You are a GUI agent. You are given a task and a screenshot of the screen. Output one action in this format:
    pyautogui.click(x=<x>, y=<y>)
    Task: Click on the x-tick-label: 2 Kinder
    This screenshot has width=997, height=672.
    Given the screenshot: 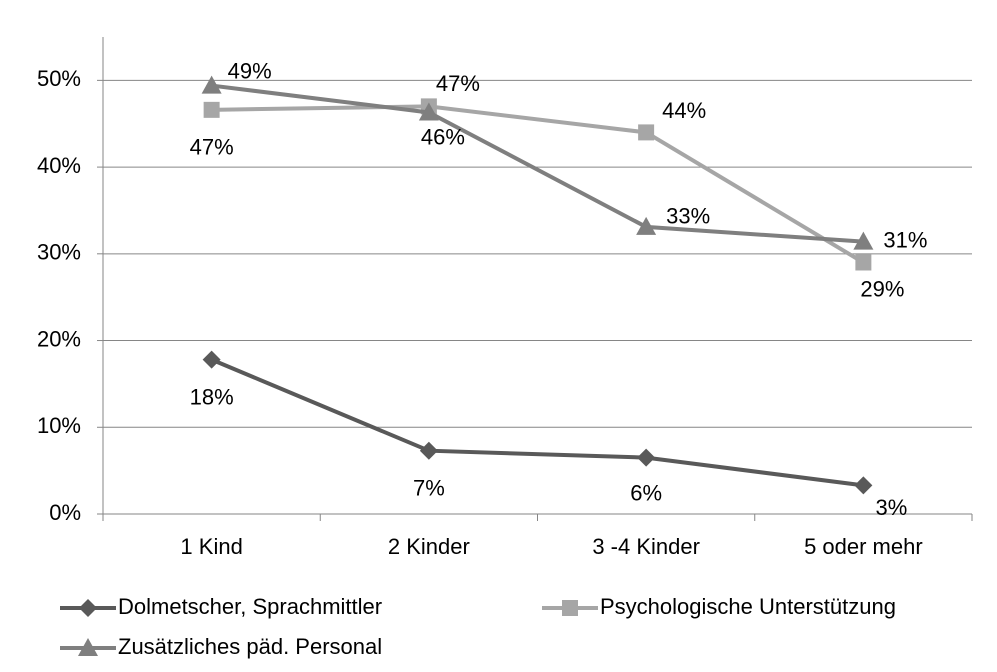 What is the action you would take?
    pyautogui.click(x=429, y=546)
    